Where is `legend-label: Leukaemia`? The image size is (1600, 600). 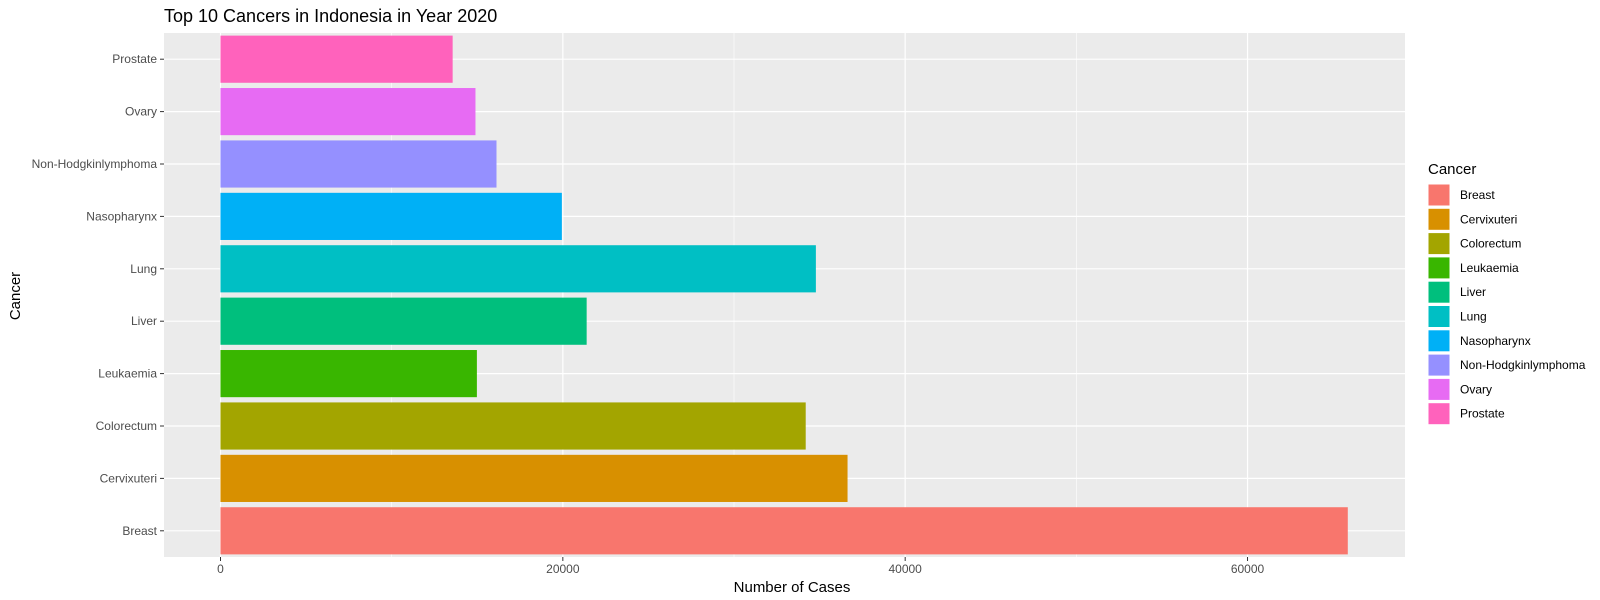
legend-label: Leukaemia is located at coordinates (1489, 268).